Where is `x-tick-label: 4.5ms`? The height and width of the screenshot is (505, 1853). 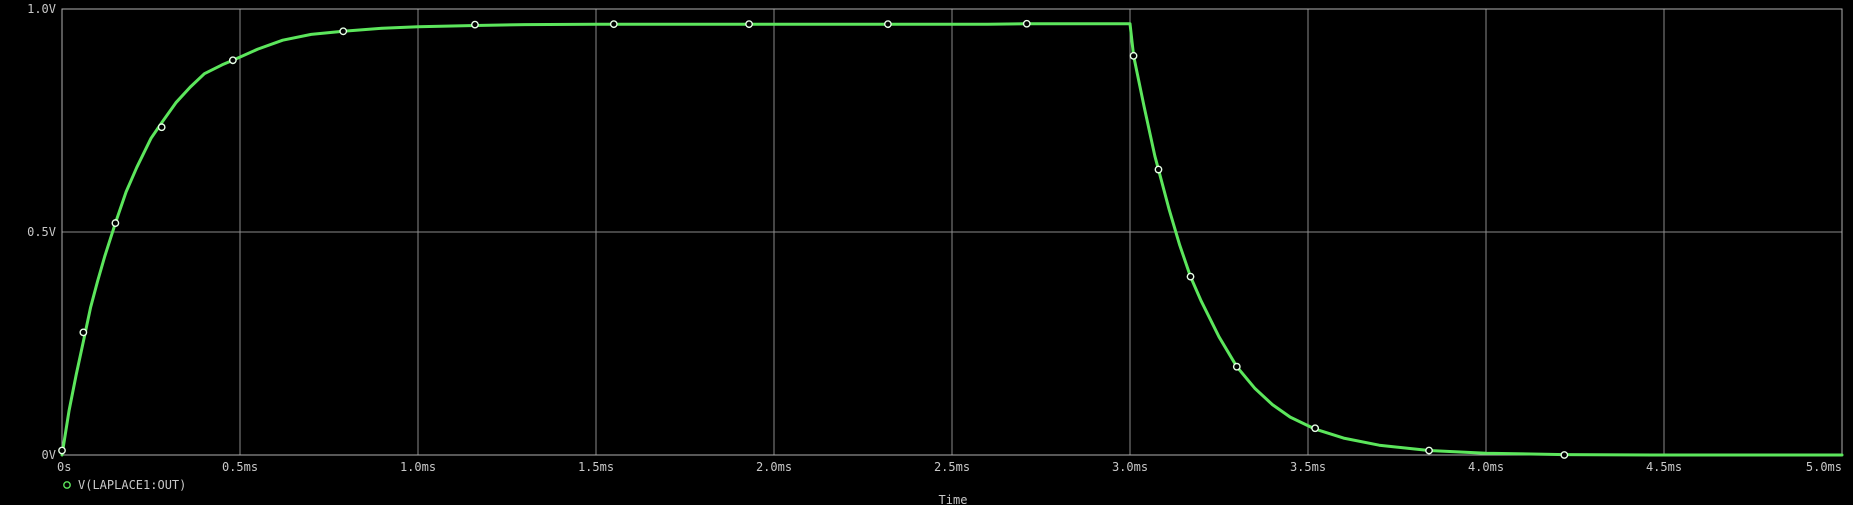
x-tick-label: 4.5ms is located at coordinates (1664, 467).